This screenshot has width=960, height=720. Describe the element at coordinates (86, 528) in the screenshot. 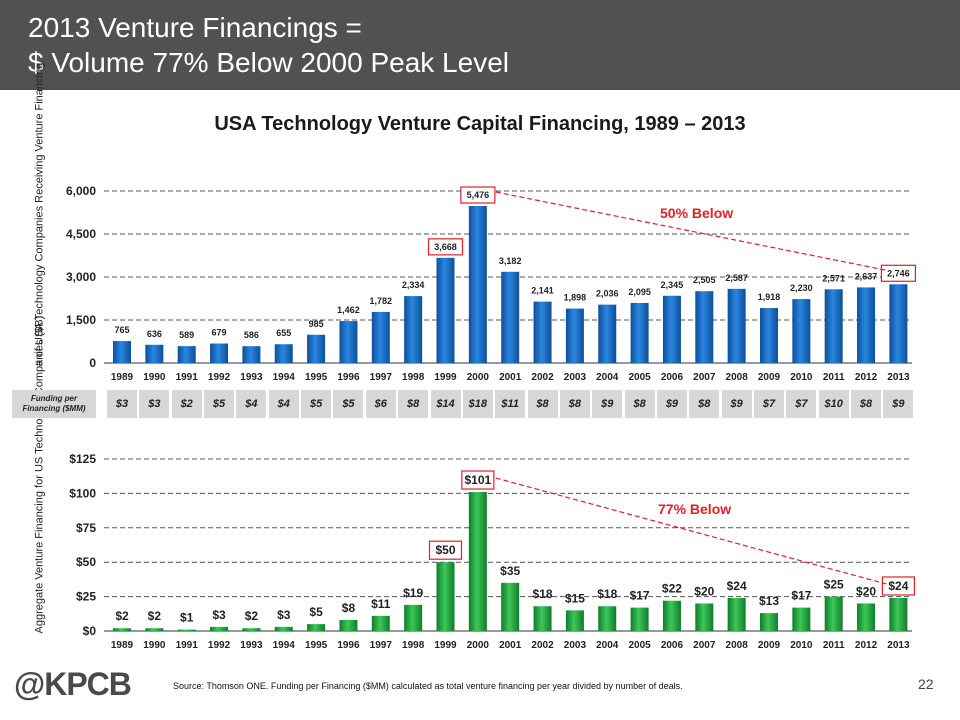

I see `bottom-ytick-label: $75` at that location.